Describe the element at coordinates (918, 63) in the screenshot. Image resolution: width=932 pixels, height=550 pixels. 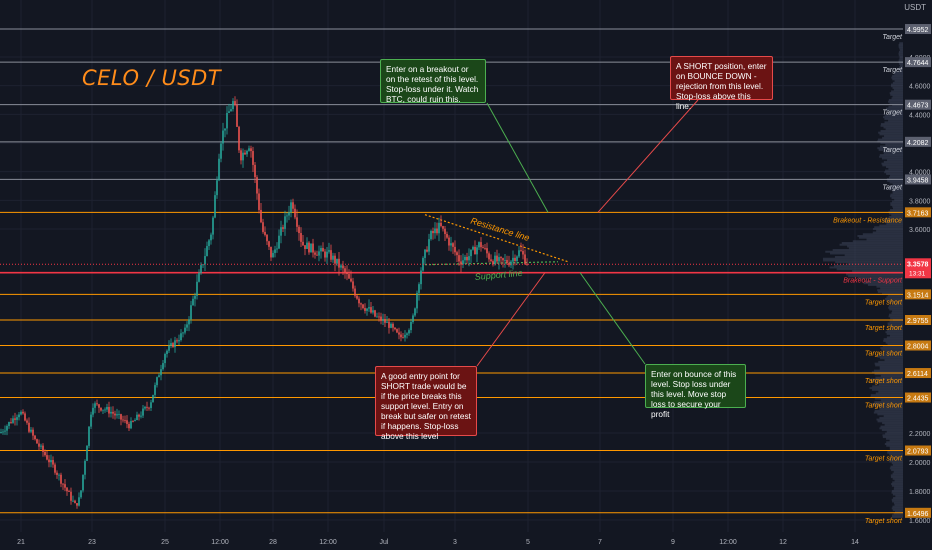
I see `price-tag-1: 4.7644` at that location.